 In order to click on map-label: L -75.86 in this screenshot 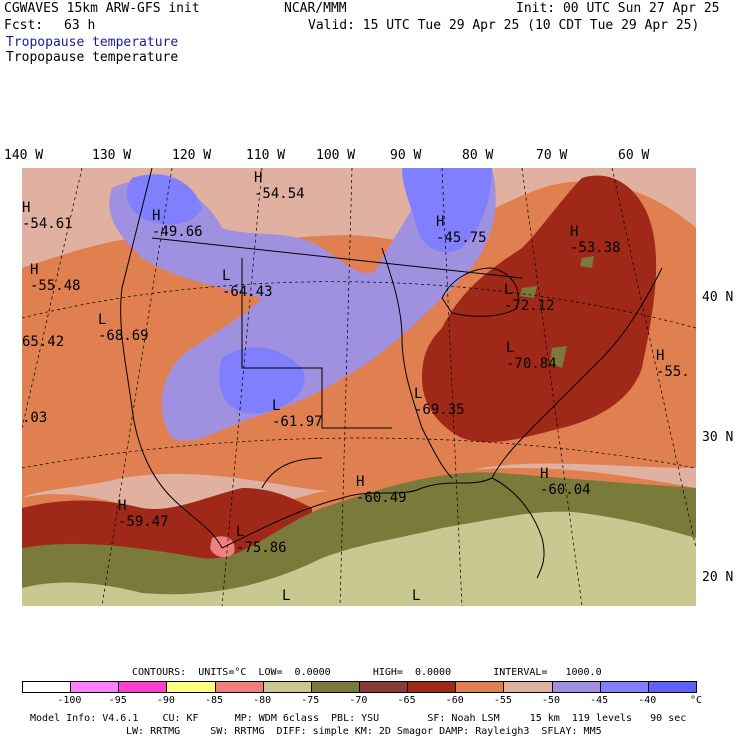, I will do `click(261, 540)`.